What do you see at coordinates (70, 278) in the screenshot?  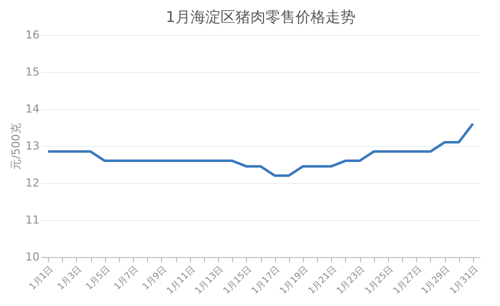 I see `x-tick-label: 1月3日` at bounding box center [70, 278].